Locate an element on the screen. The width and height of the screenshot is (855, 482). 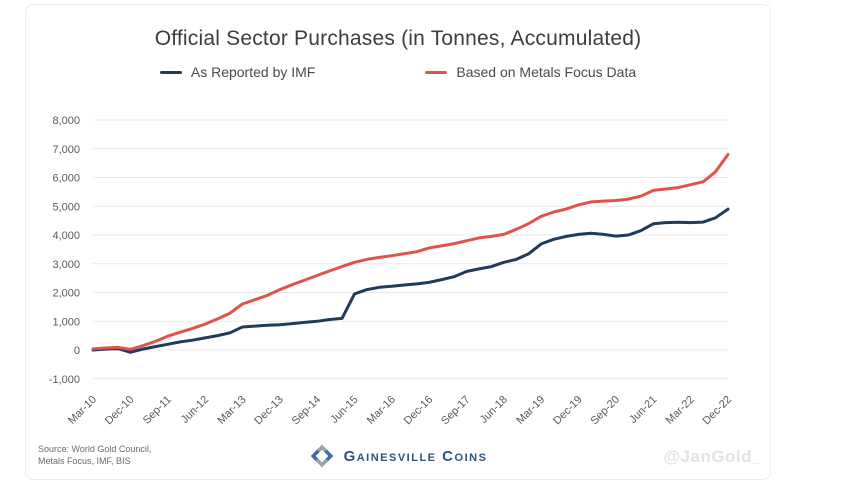
y-axis-label: 3,000 is located at coordinates (66, 265).